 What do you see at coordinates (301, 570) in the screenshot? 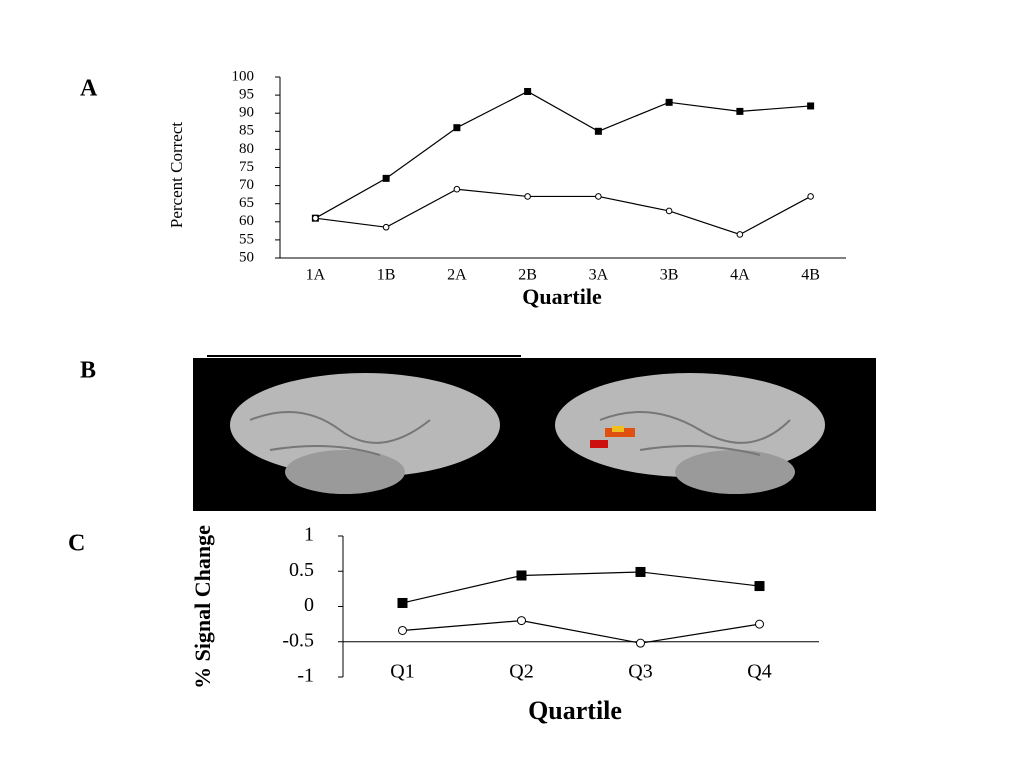
I see `y-tick-label: 0.5` at bounding box center [301, 570].